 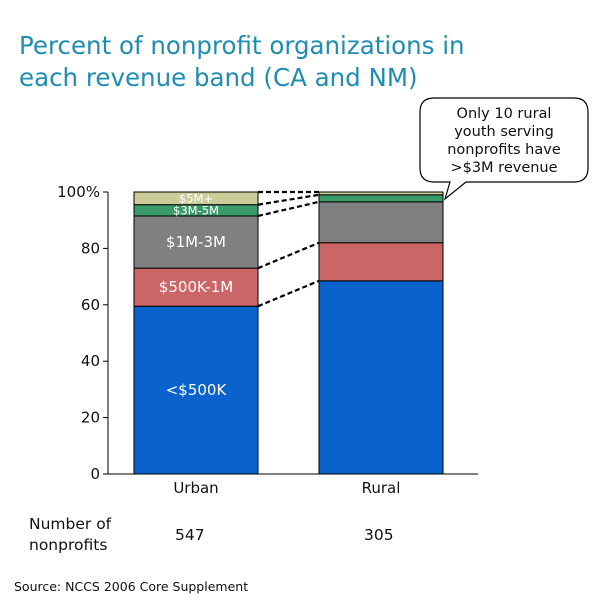 What do you see at coordinates (196, 210) in the screenshot?
I see `segment-label-3: $3M-5M` at bounding box center [196, 210].